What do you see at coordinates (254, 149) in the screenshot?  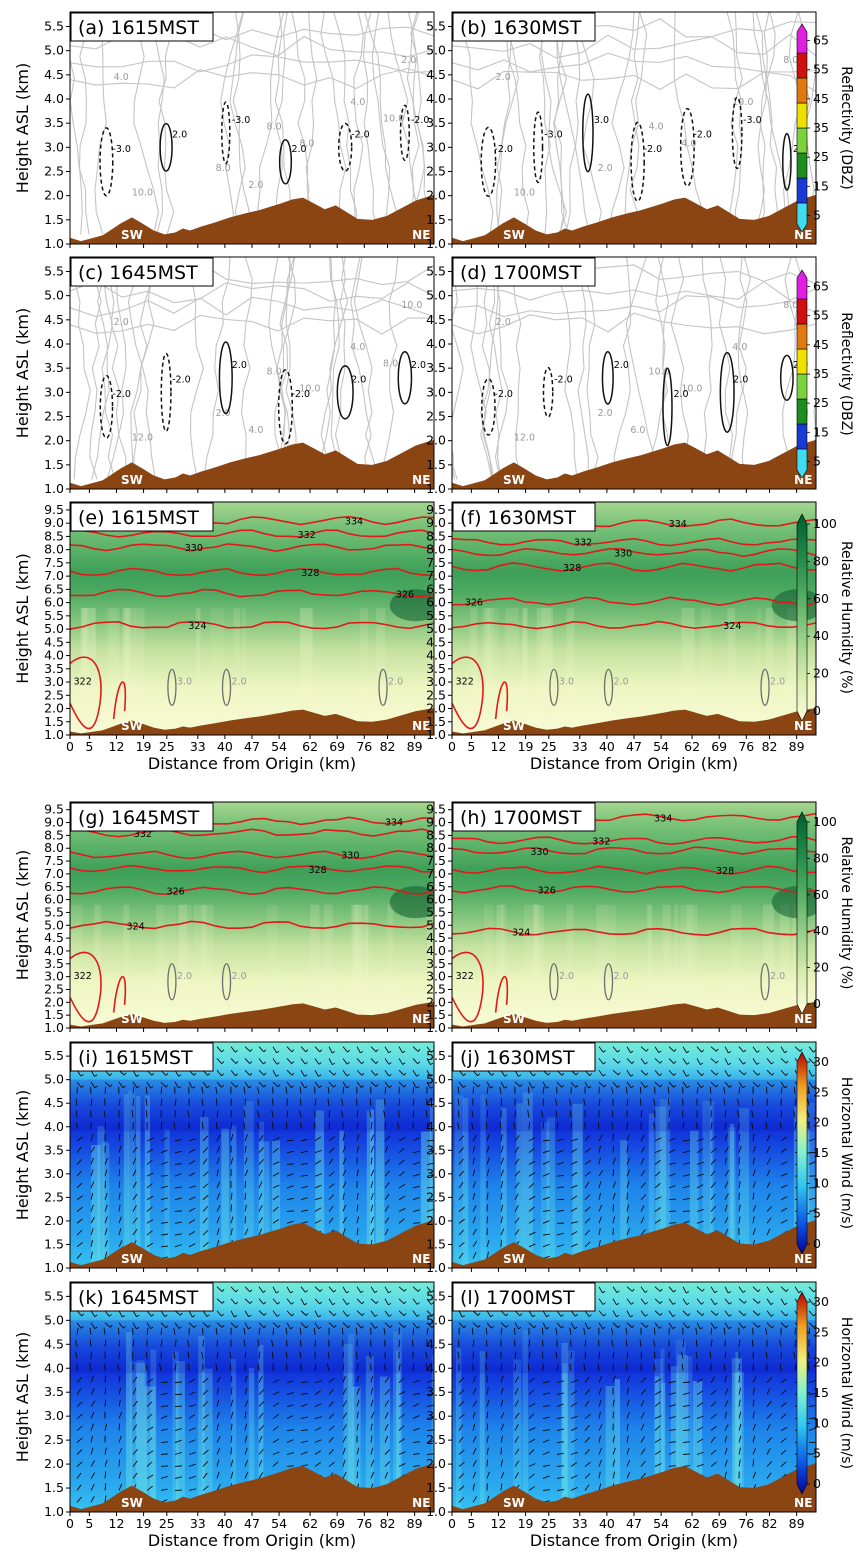 I see `echo-contours` at bounding box center [254, 149].